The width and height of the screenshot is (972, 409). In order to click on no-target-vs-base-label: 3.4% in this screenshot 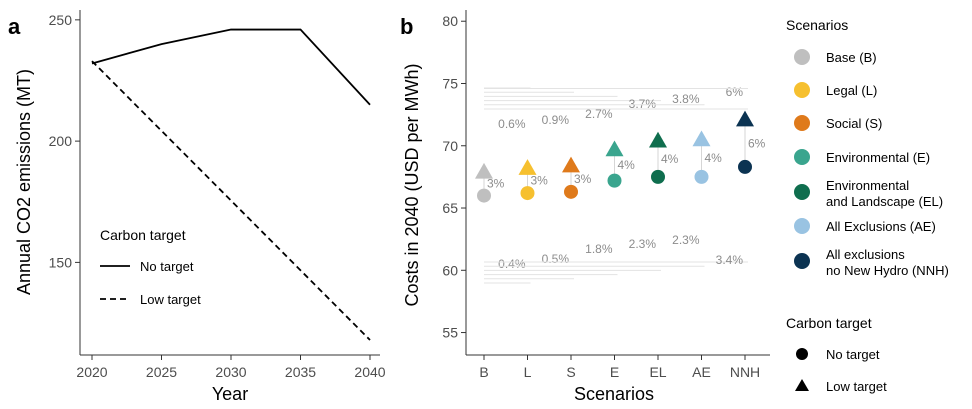, I will do `click(730, 260)`.